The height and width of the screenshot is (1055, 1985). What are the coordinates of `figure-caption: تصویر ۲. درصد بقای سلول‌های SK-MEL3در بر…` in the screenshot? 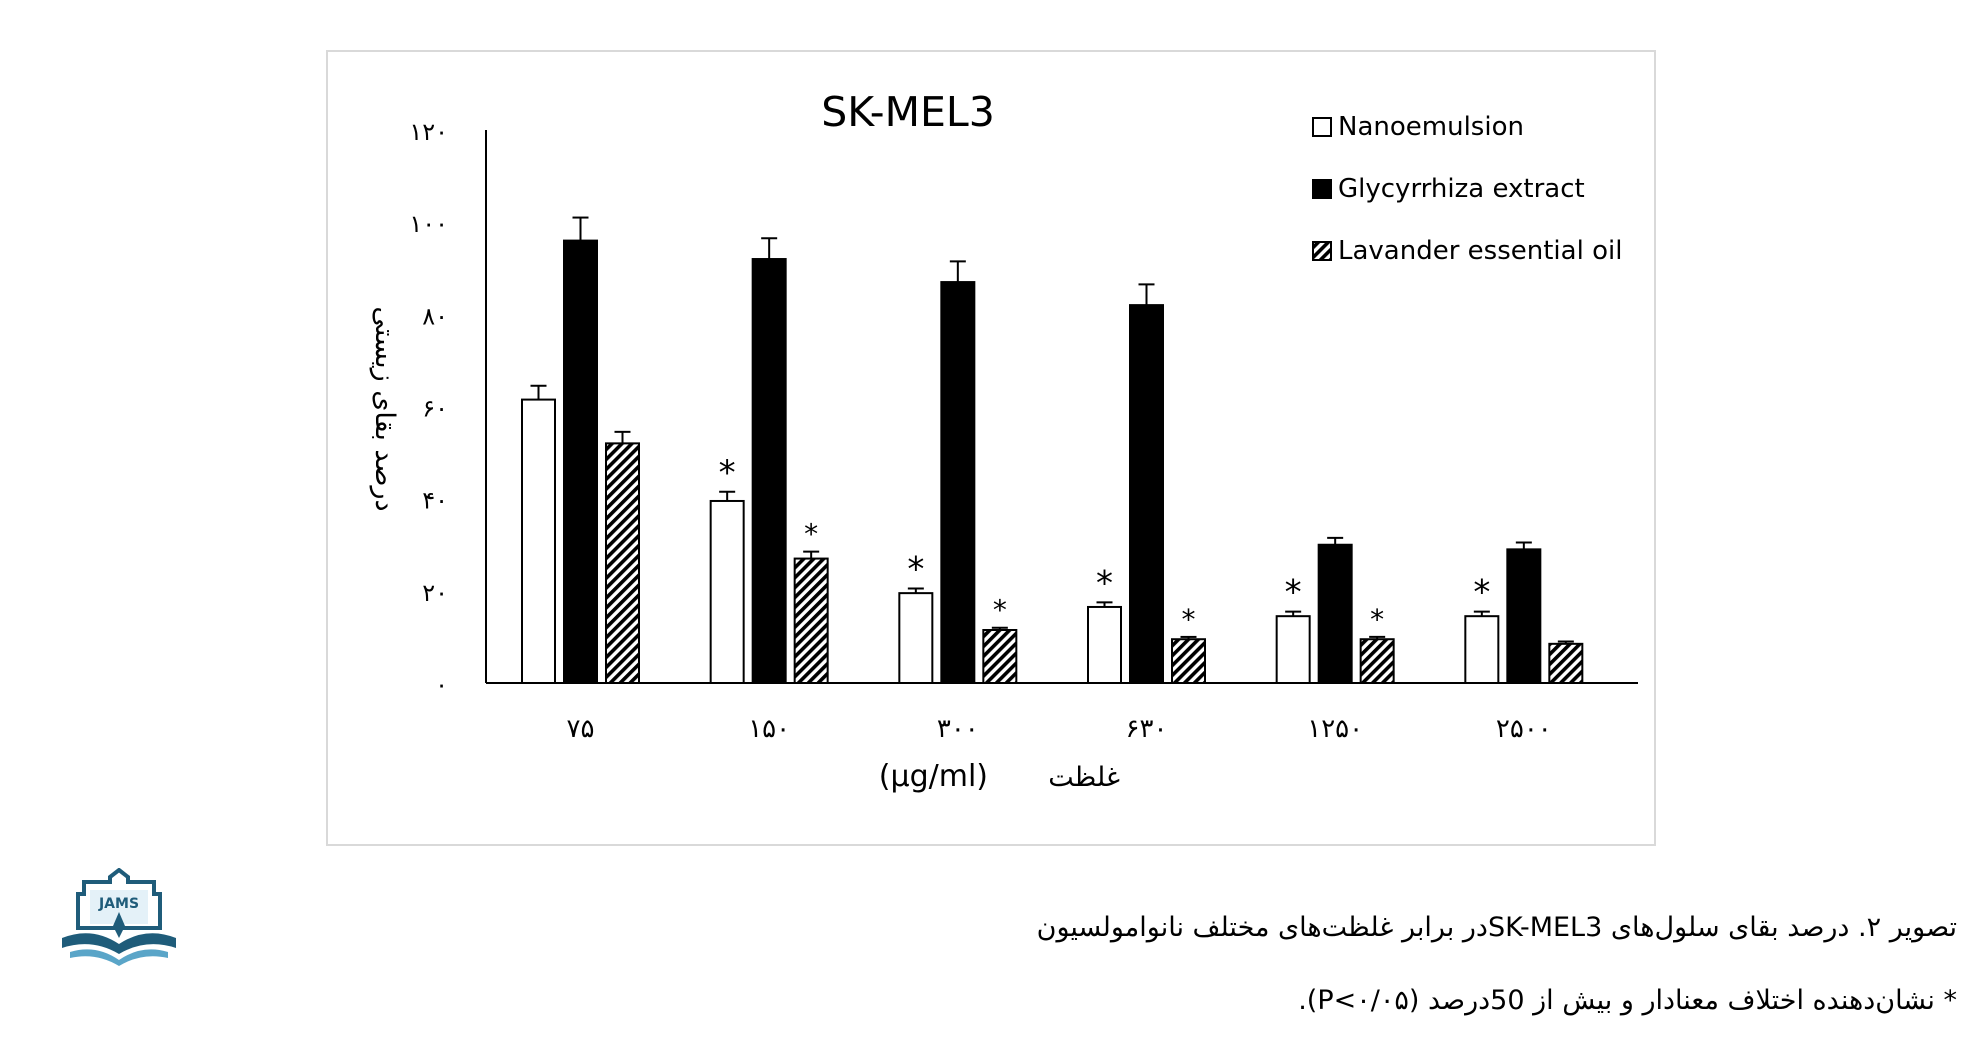 It's located at (1496, 927).